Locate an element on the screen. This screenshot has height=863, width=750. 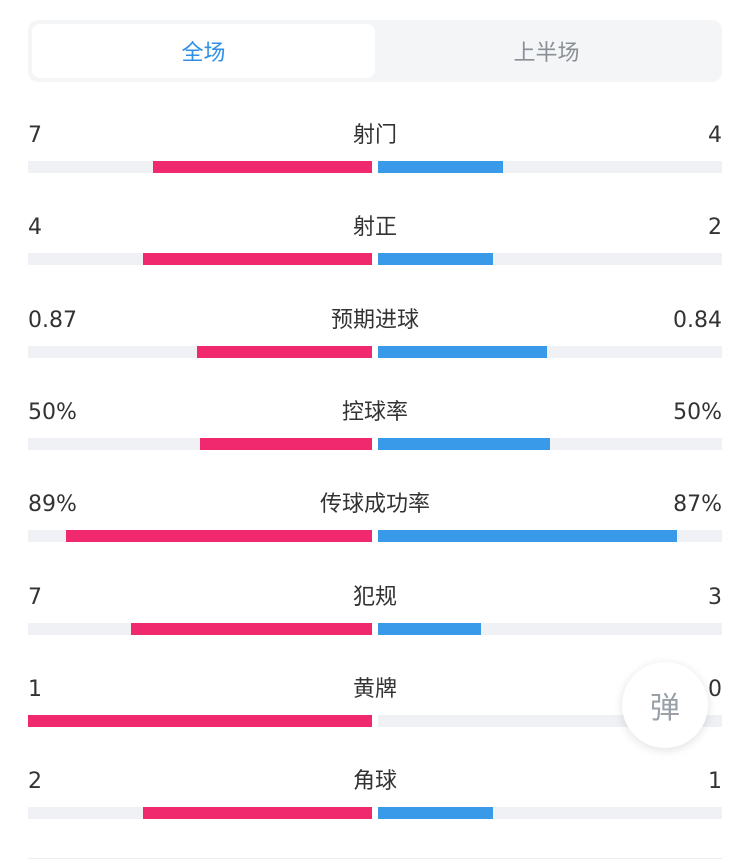
stat-row: 犯规 7 3 is located at coordinates (375, 614).